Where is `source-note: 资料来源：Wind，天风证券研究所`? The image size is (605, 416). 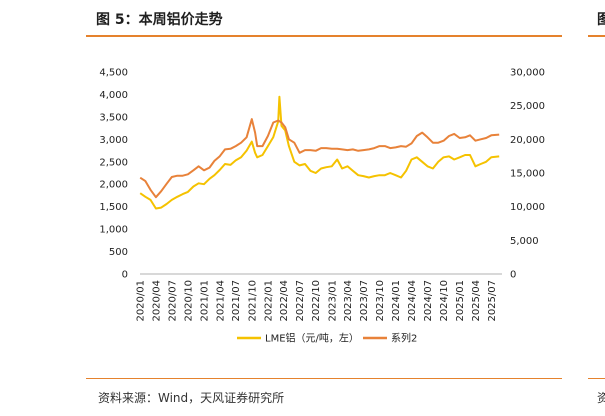 source-note: 资料来源：Wind，天风证券研究所 is located at coordinates (191, 398).